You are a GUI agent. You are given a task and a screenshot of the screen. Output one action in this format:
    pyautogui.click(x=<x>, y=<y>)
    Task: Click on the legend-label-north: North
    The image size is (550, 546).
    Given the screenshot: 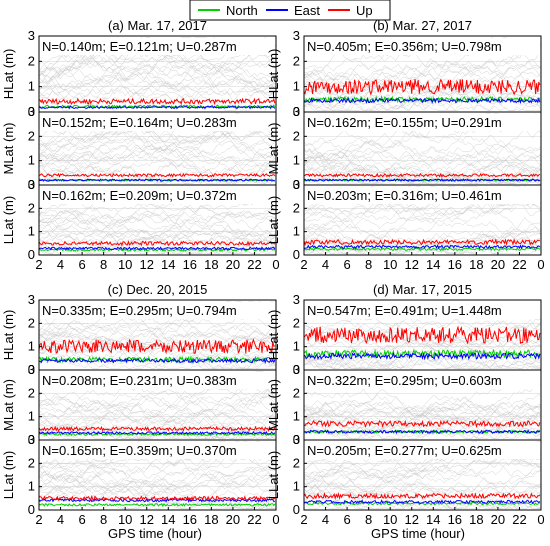 What is the action you would take?
    pyautogui.click(x=242, y=10)
    